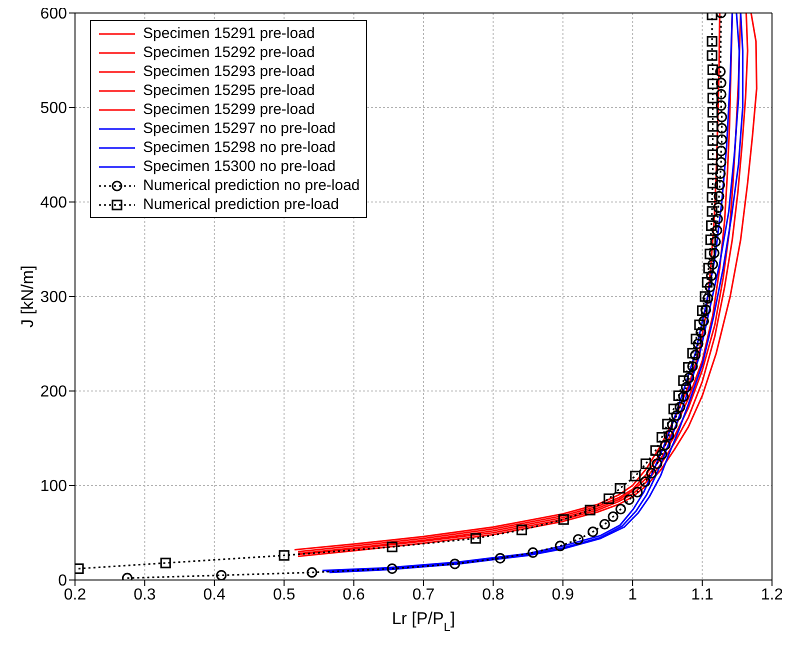 This screenshot has width=790, height=647. Describe the element at coordinates (563, 595) in the screenshot. I see `x-tick-label: 0.9` at that location.